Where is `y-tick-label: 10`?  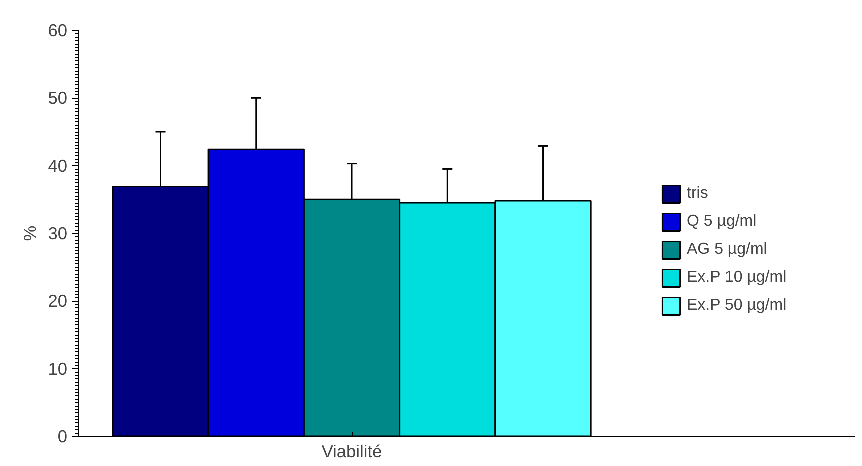
y-tick-label: 10 is located at coordinates (58, 368).